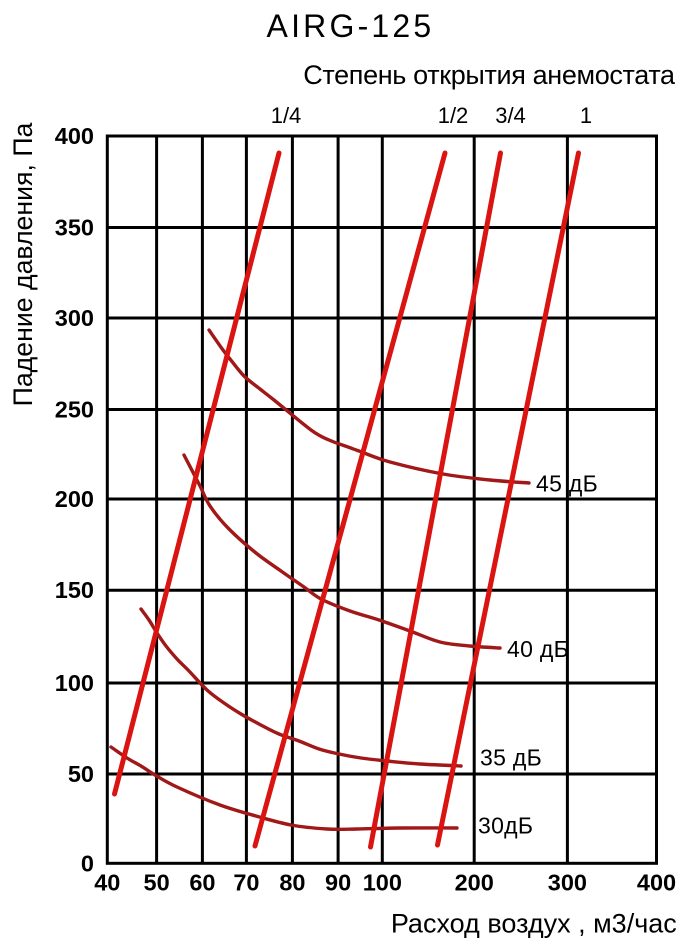 This screenshot has height=950, width=700. What do you see at coordinates (202, 883) in the screenshot?
I see `svg-text: 60` at bounding box center [202, 883].